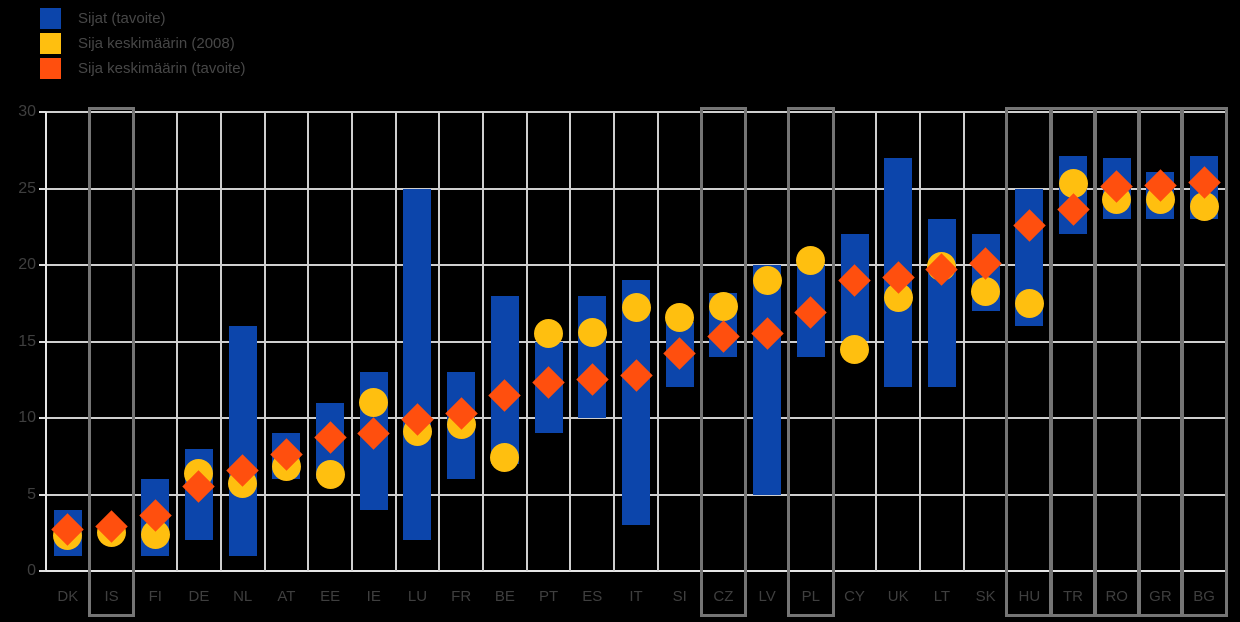 The height and width of the screenshot is (622, 1240). Describe the element at coordinates (549, 596) in the screenshot. I see `x-axis-label: PT` at that location.